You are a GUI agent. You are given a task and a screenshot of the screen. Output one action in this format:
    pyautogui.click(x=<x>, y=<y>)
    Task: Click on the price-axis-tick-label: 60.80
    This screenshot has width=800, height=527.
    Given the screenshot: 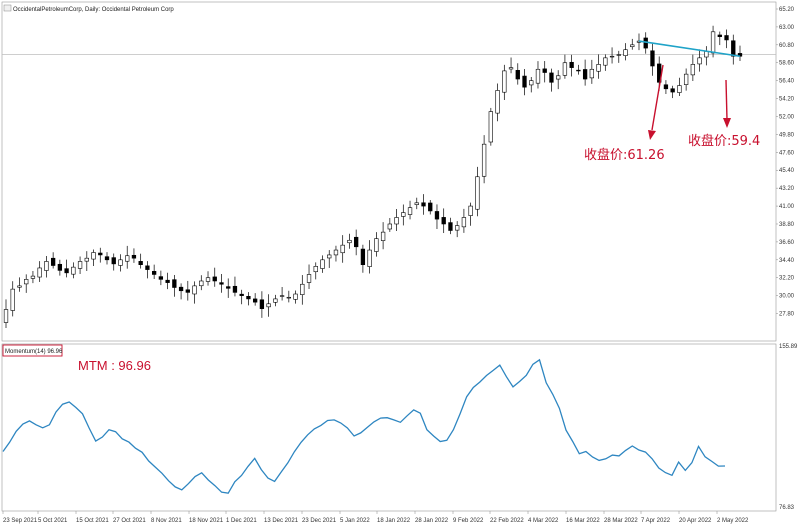 What is the action you would take?
    pyautogui.click(x=787, y=46)
    